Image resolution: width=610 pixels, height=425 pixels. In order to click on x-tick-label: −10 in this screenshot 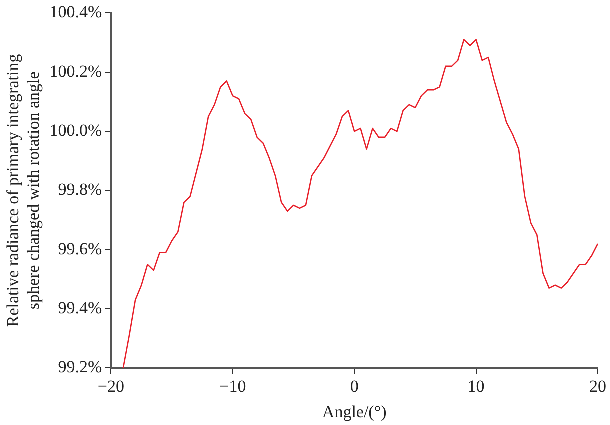, I will do `click(233, 386)`.